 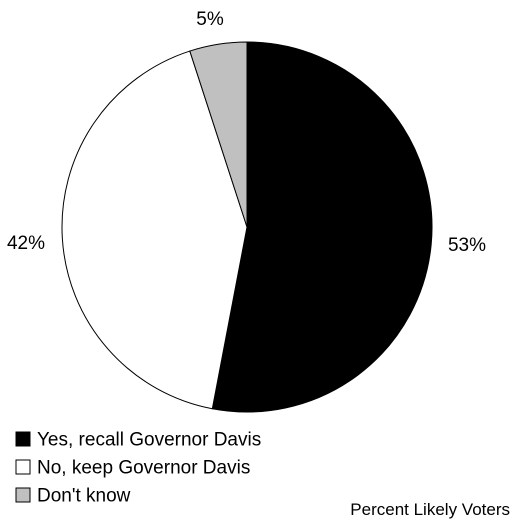 I want to click on legend-item-yes-recall-governor-davis: Yes, recall Governor Davis, so click(x=138, y=440).